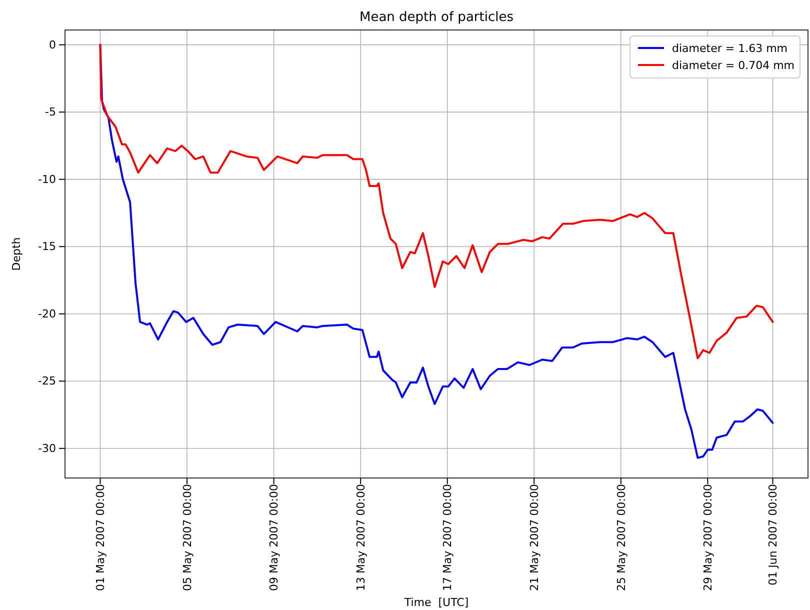 This screenshot has width=810, height=610. Describe the element at coordinates (47, 381) in the screenshot. I see `y-tick-label: -25` at that location.